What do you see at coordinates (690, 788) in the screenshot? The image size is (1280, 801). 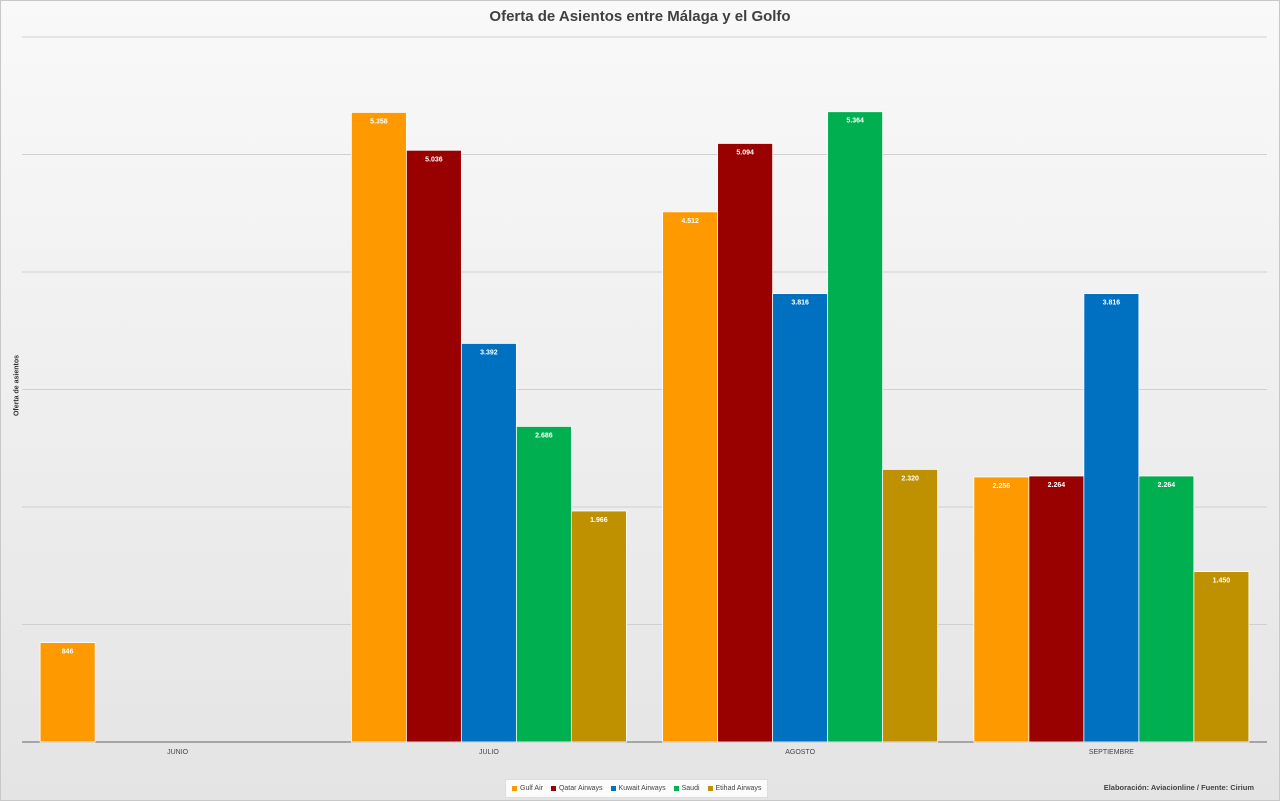 I see `legend-label: Saudi` at bounding box center [690, 788].